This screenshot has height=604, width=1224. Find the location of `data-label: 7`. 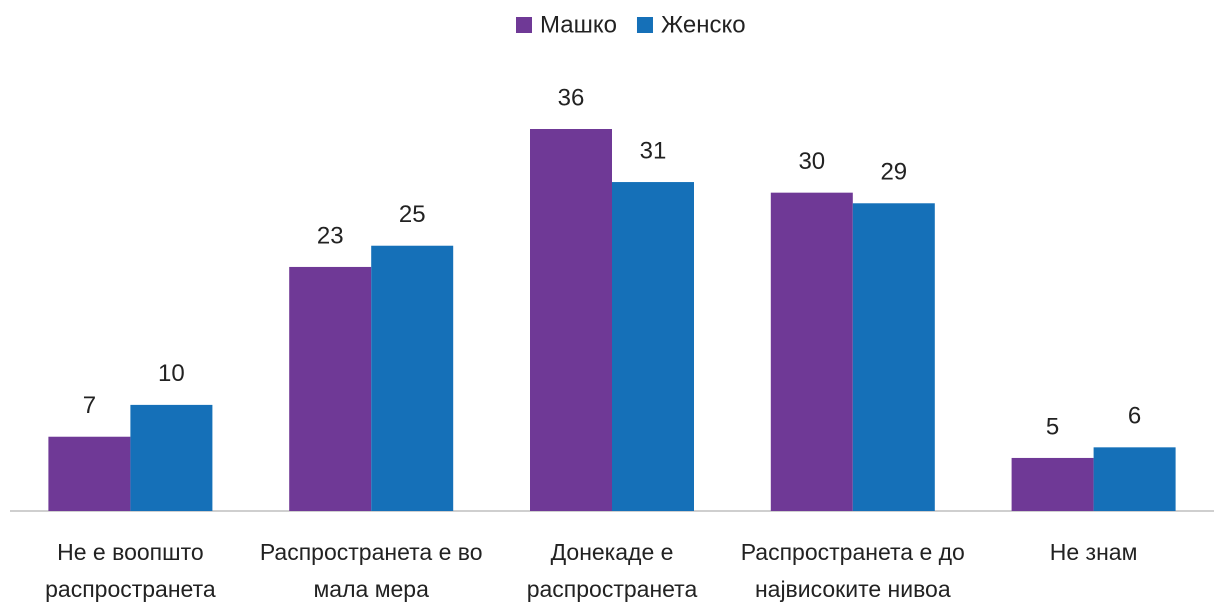

data-label: 7 is located at coordinates (89, 405).